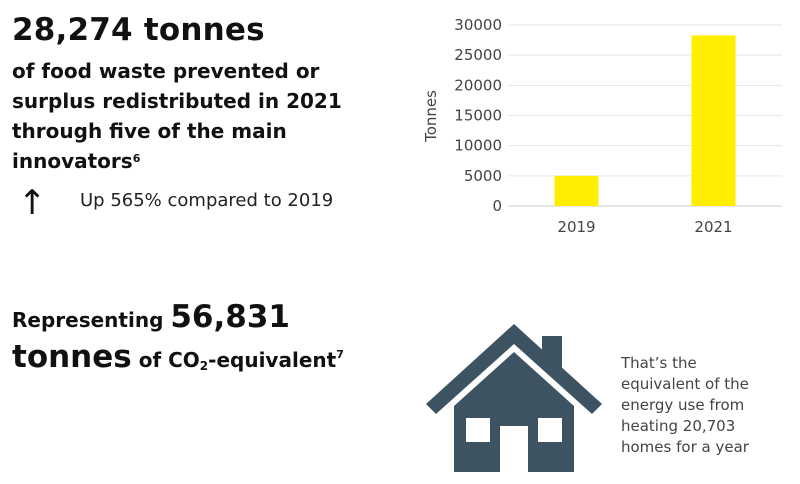 The image size is (800, 484). I want to click on y-axis-ticks: 0 5000 10000 15000 20000 25000 30000, so click(478, 115).